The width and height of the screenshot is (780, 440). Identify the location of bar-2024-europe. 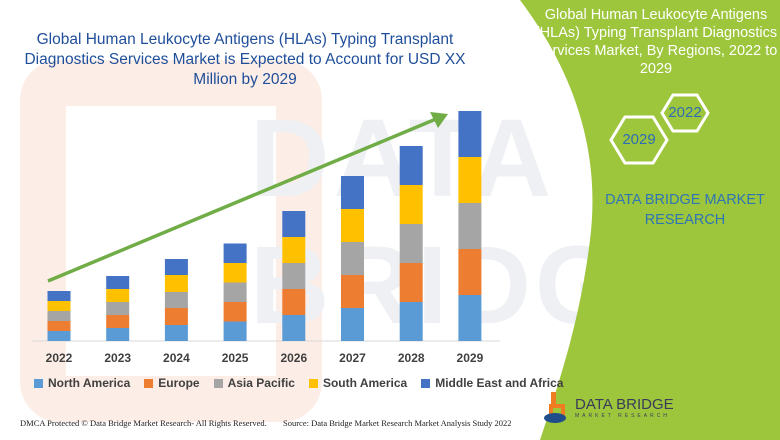
(176, 316).